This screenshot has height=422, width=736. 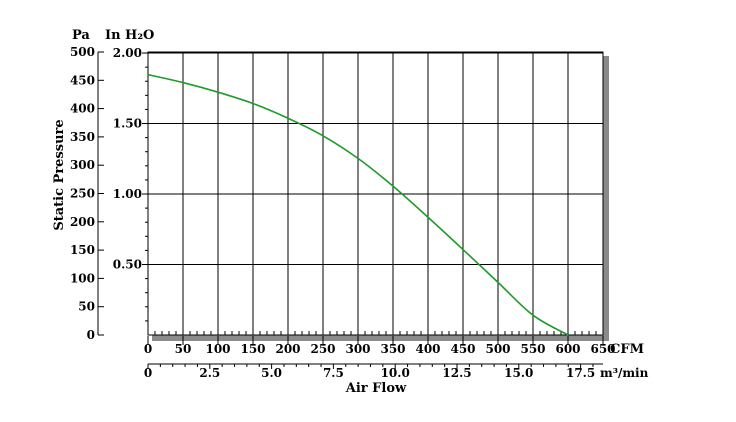 I want to click on x-tick-label-m3min: 10.0, so click(x=395, y=373).